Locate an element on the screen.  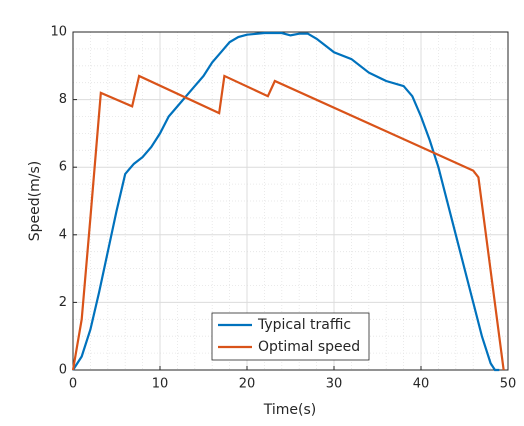
y-axis-label: Speed(m/s) is located at coordinates (35, 201).